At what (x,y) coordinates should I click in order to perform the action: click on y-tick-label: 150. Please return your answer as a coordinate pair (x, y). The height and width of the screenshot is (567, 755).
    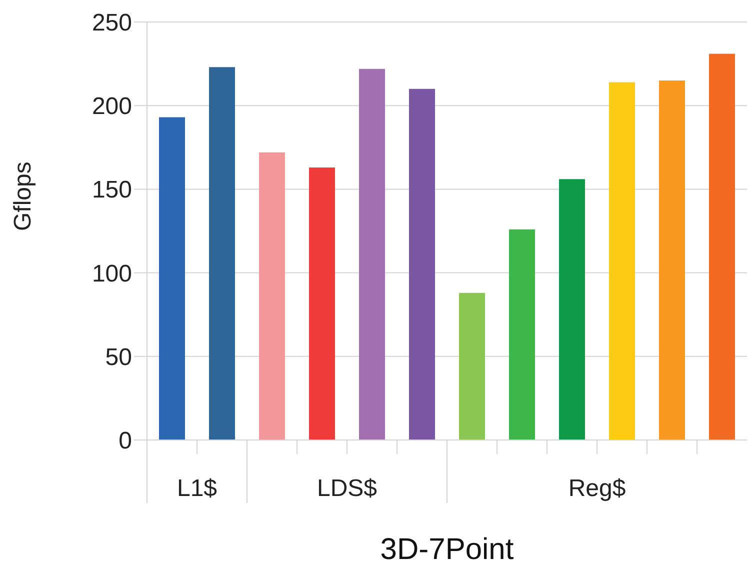
    Looking at the image, I should click on (112, 190).